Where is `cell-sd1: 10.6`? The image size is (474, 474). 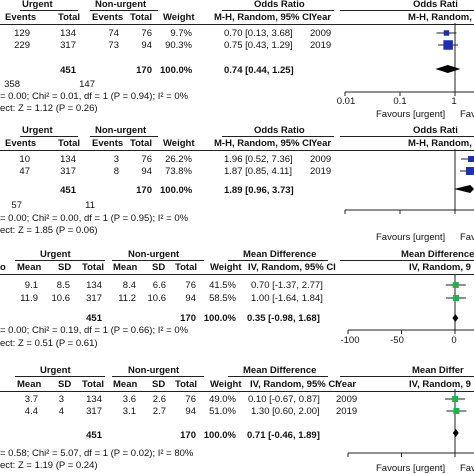 cell-sd1: 10.6 is located at coordinates (61, 298).